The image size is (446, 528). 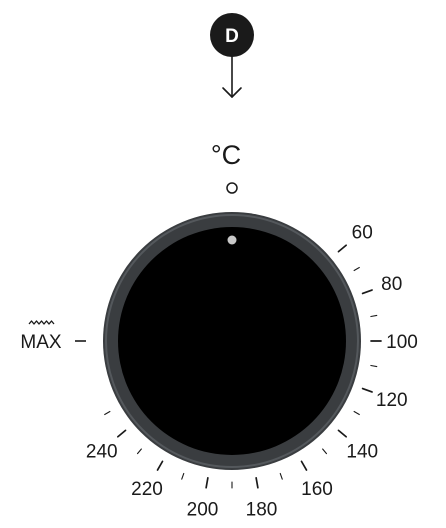 What do you see at coordinates (41, 342) in the screenshot?
I see `max-label: MAX` at bounding box center [41, 342].